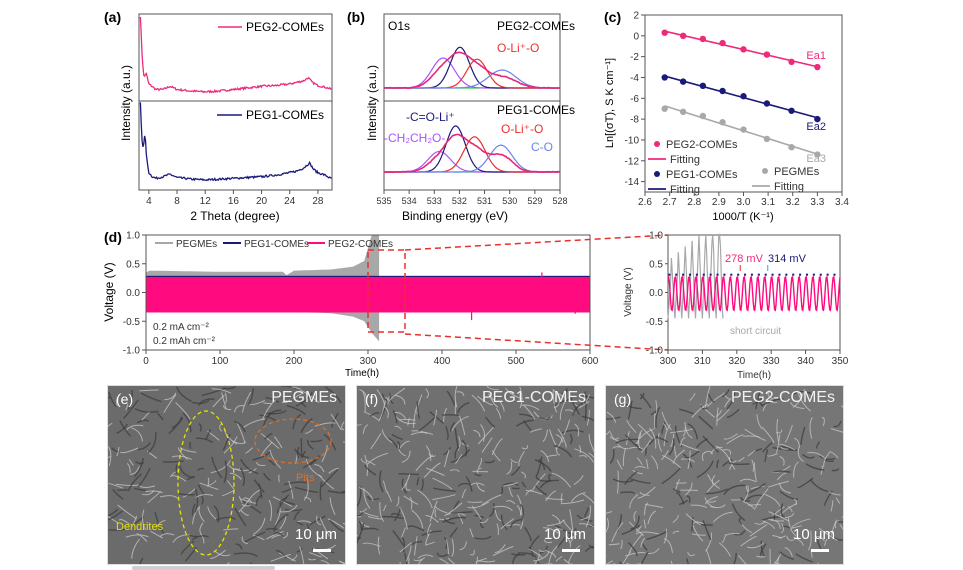  I want to click on scale-bar-e, so click(322, 550).